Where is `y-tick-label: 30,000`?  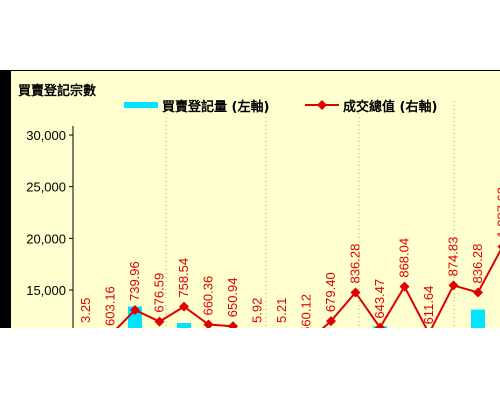 y-tick-label: 30,000 is located at coordinates (46, 135).